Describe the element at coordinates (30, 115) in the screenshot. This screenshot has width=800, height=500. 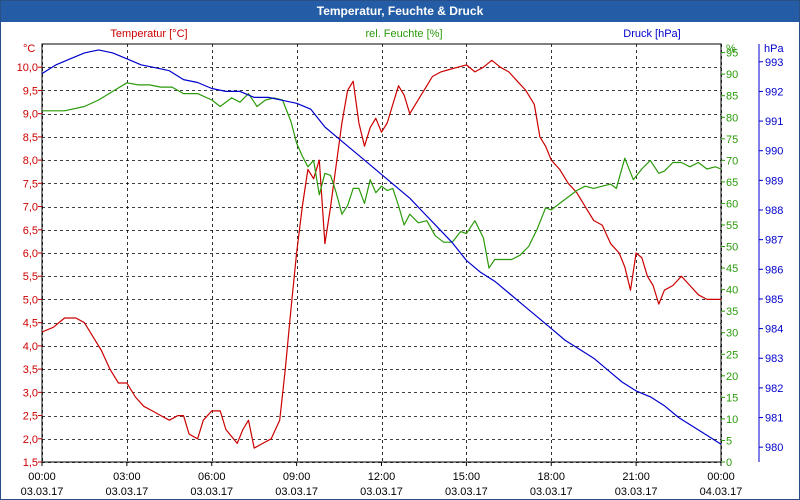
I see `temperature-tick-label: 9,0` at that location.